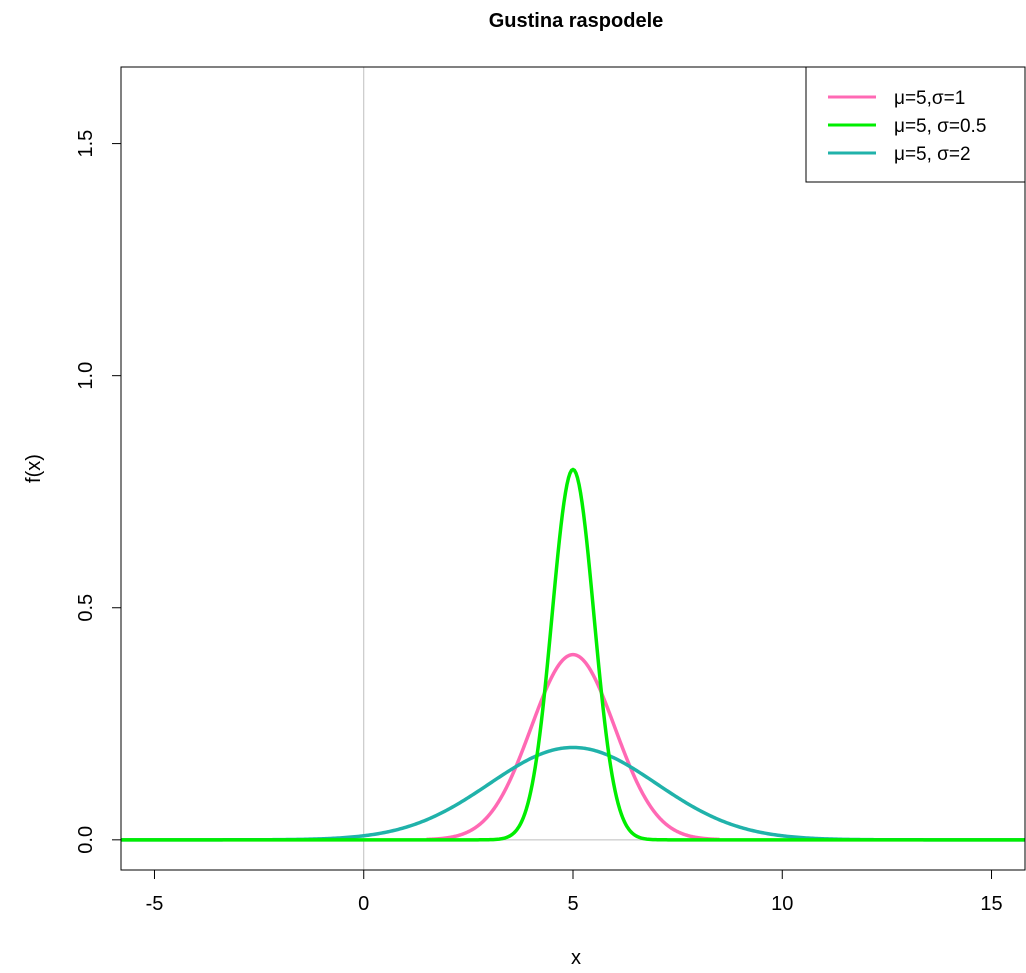  I want to click on legend: μ=5,σ=1 μ=5, σ=0.5 μ=5, σ=2, so click(915, 124).